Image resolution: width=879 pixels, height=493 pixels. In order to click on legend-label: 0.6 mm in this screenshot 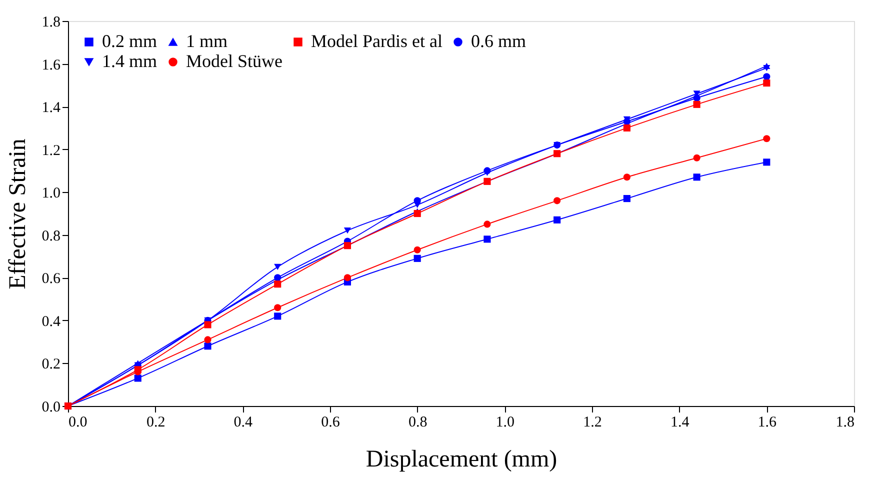, I will do `click(498, 41)`.